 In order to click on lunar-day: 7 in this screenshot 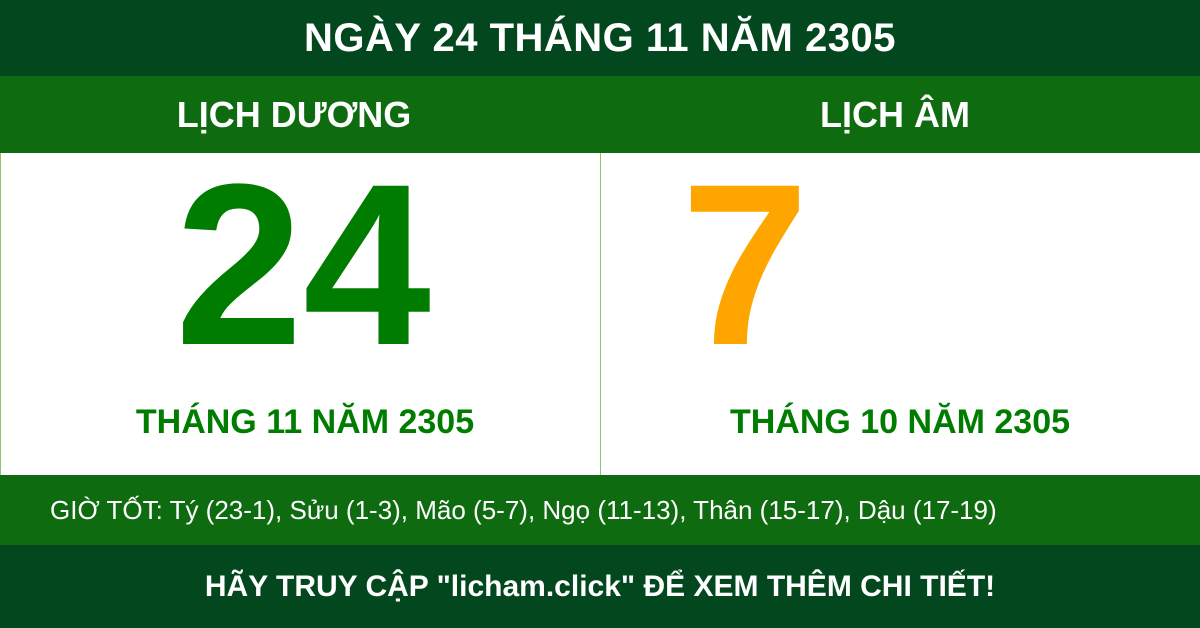, I will do `click(745, 264)`.